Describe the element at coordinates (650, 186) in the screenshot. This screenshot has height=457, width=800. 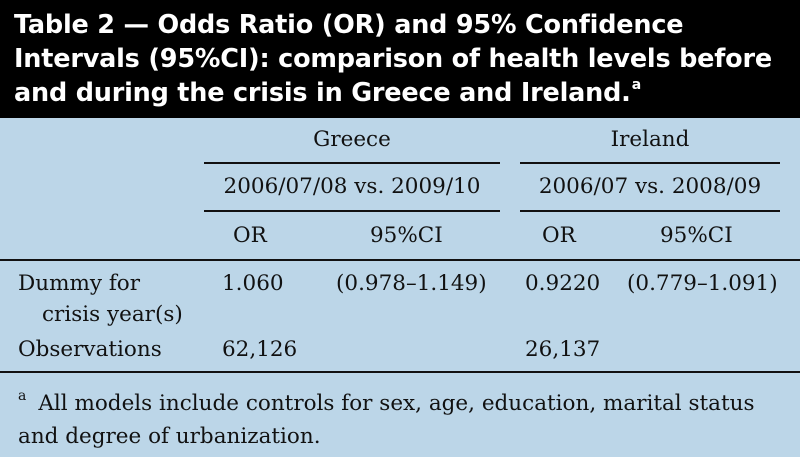
I see `ireland-period: 2006/07 vs. 2008/09` at that location.